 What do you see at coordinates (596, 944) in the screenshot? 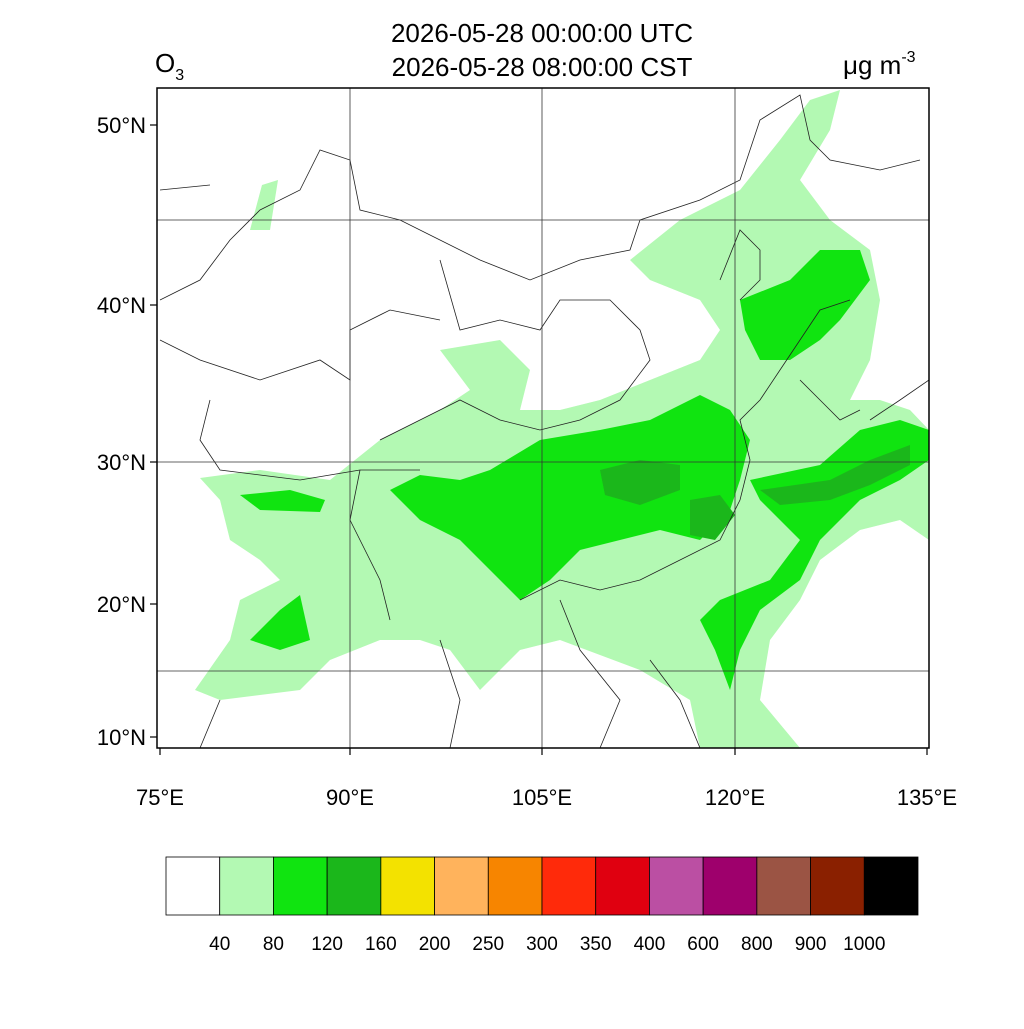
I see `colorbar-label: 350` at bounding box center [596, 944].